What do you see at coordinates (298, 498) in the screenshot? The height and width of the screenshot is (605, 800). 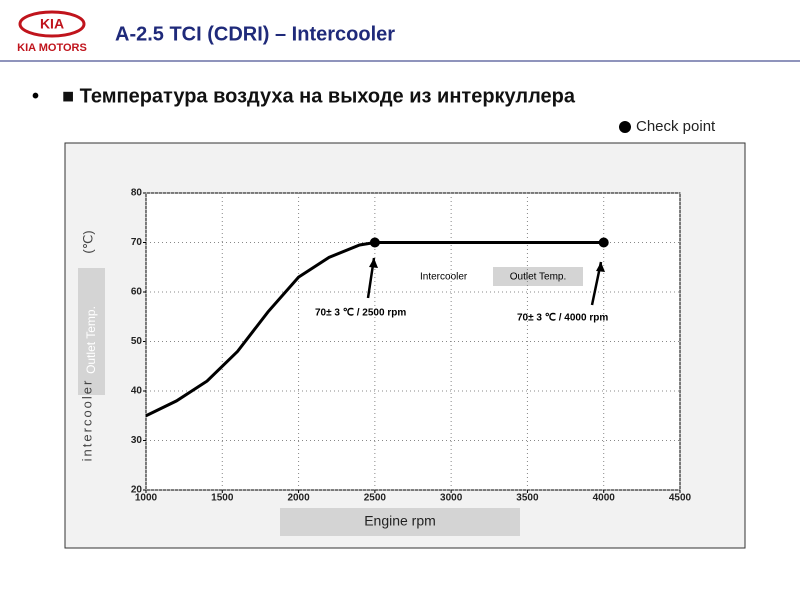 I see `x-tick-label: 2000` at bounding box center [298, 498].